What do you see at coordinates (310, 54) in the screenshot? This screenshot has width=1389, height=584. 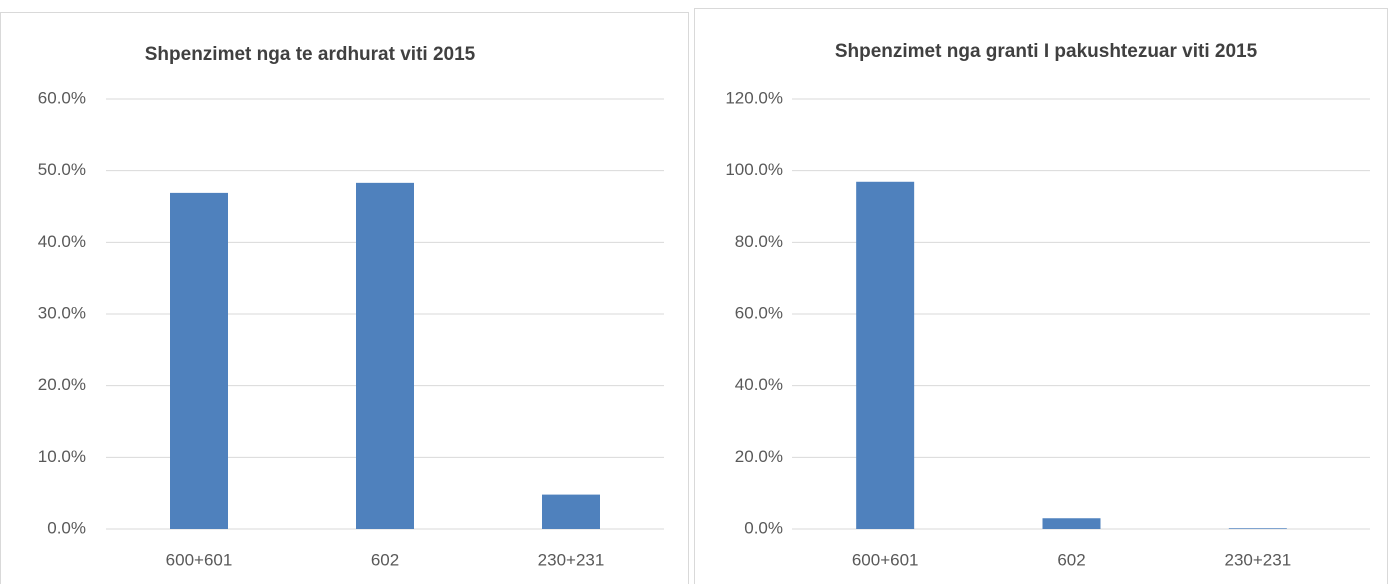 I see `chart-title: Shpenzimet nga te ardhurat viti 2015` at bounding box center [310, 54].